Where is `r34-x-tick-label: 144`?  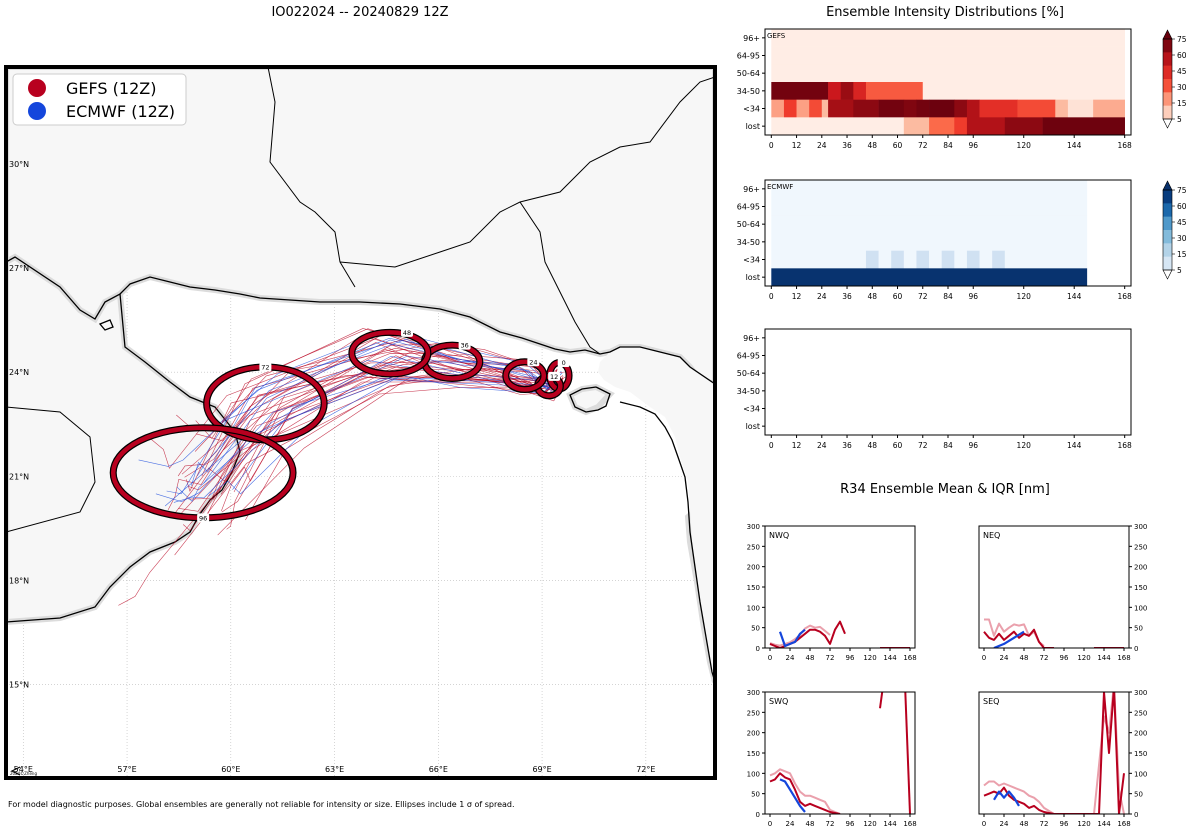
r34-x-tick-label: 144 is located at coordinates (890, 658).